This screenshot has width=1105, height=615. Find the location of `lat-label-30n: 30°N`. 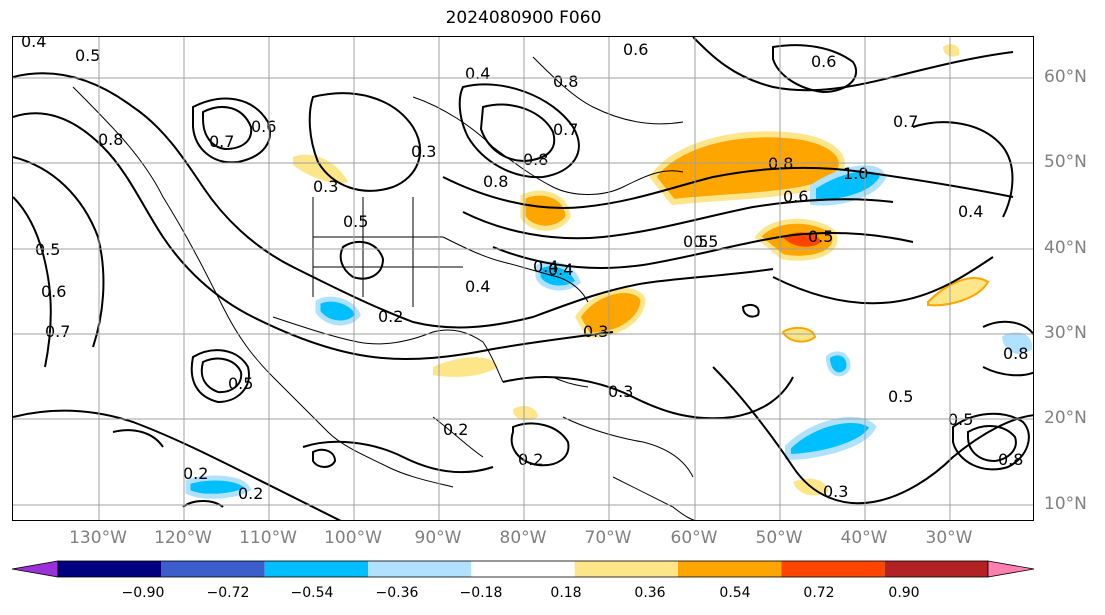

lat-label-30n: 30°N is located at coordinates (1065, 333).